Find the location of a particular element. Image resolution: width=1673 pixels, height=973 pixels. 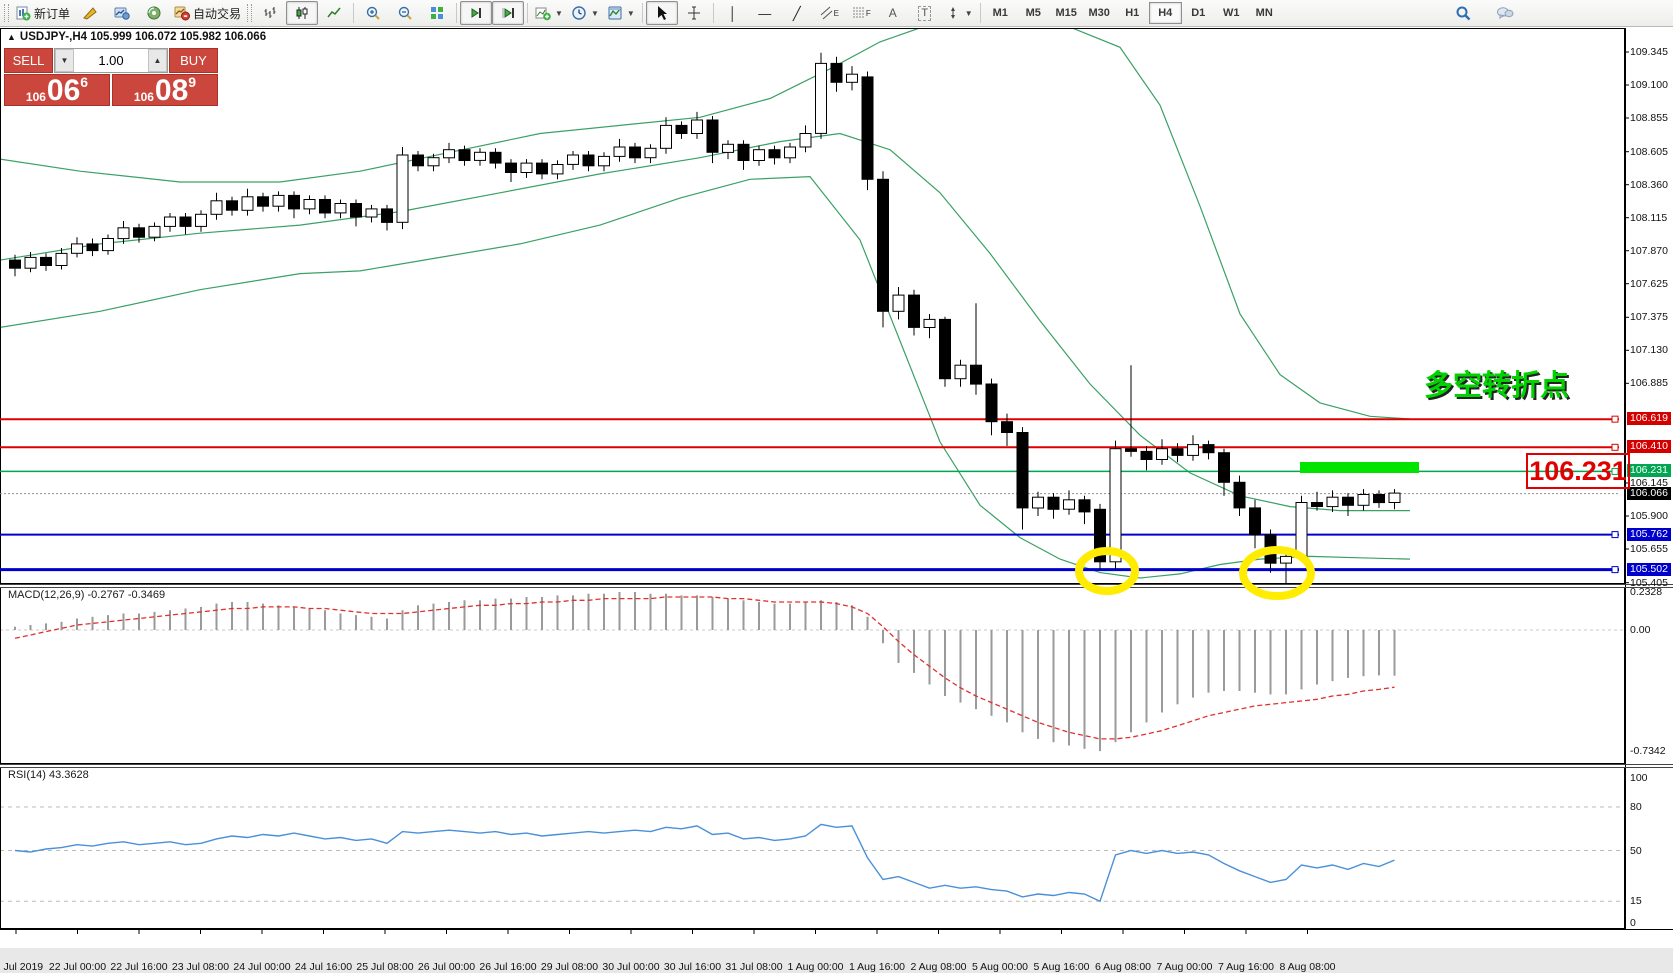

cursor-tool-button is located at coordinates (661, 13).